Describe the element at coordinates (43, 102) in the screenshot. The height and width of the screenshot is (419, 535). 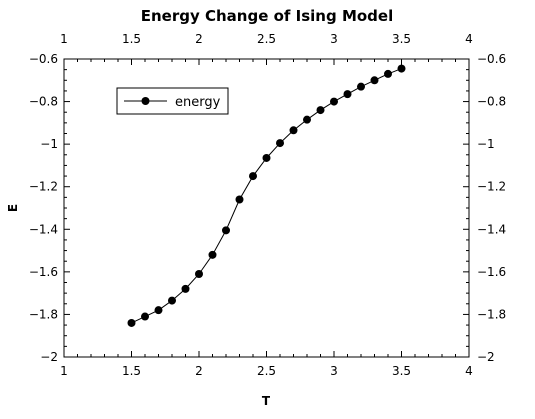
I see `y-tick-label: −0.8` at that location.